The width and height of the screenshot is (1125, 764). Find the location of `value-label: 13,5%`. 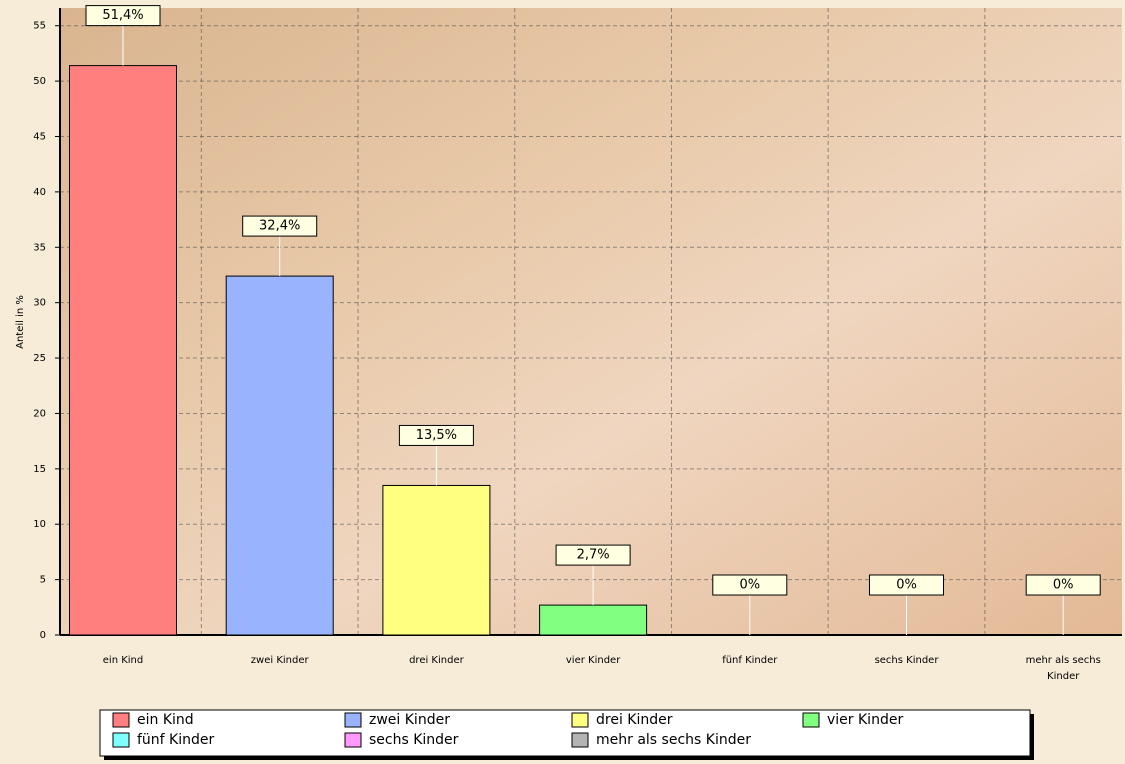

value-label: 13,5% is located at coordinates (436, 435).